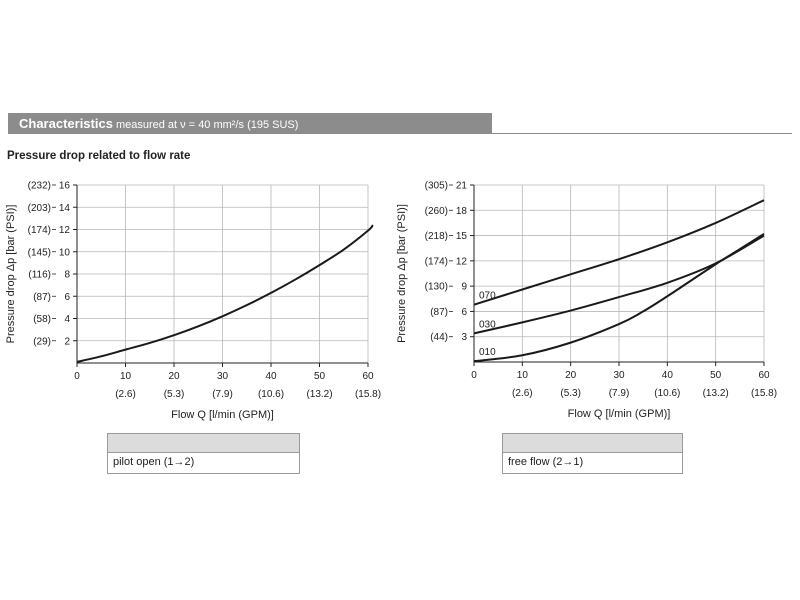 The height and width of the screenshot is (600, 800). What do you see at coordinates (154, 462) in the screenshot?
I see `legend-label: pilot open (1→2)` at bounding box center [154, 462].